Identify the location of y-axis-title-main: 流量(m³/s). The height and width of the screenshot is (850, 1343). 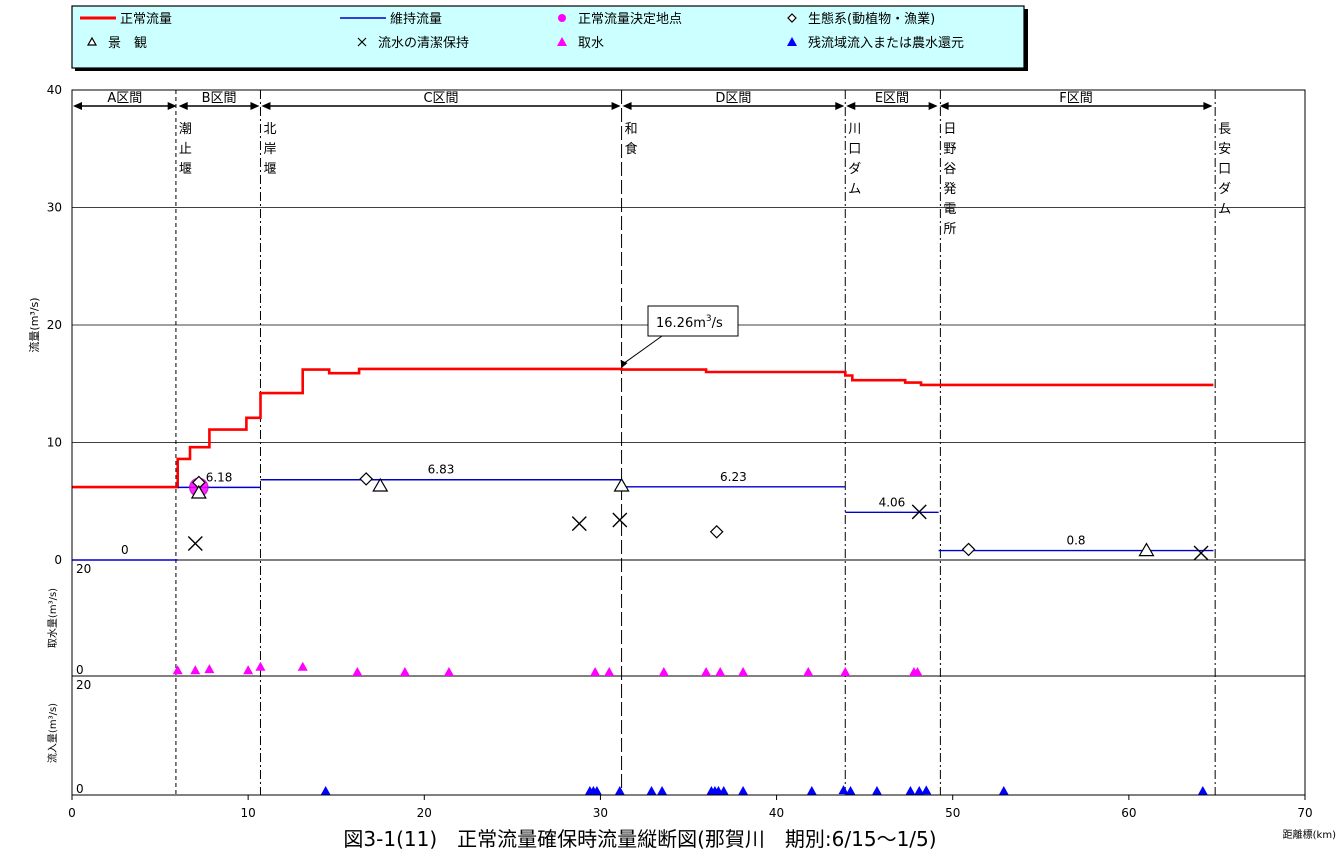
(34, 324).